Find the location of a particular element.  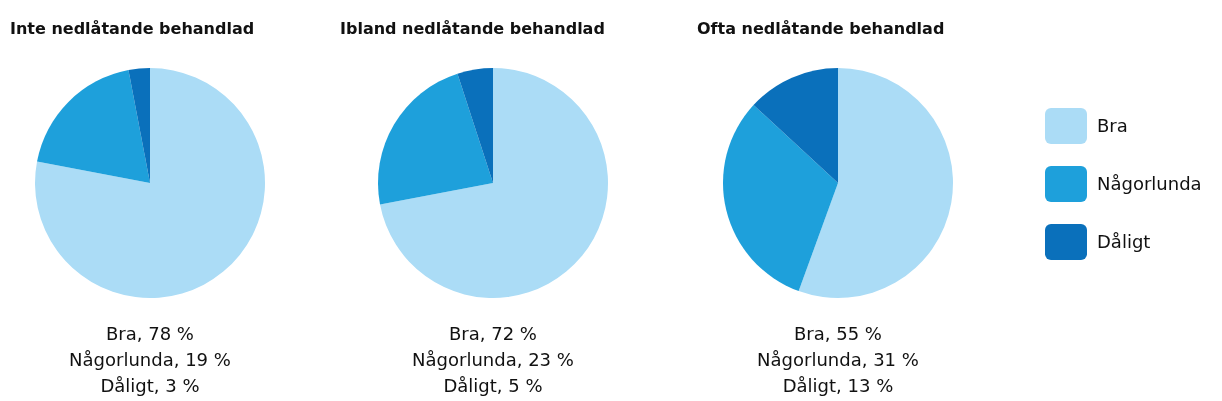

text: Bra, 55 % is located at coordinates (838, 333).